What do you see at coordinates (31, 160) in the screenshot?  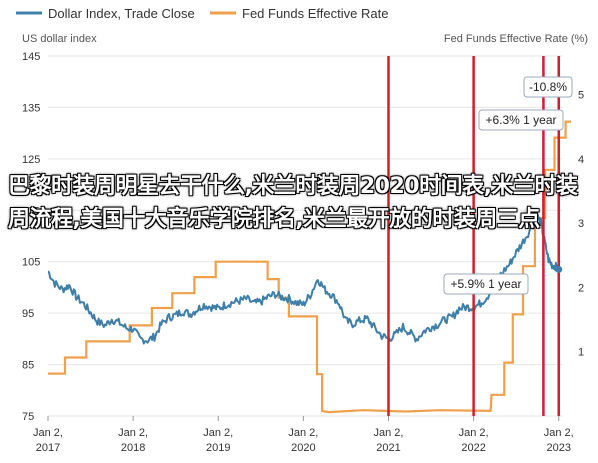 I see `left-tick-label: 125` at bounding box center [31, 160].